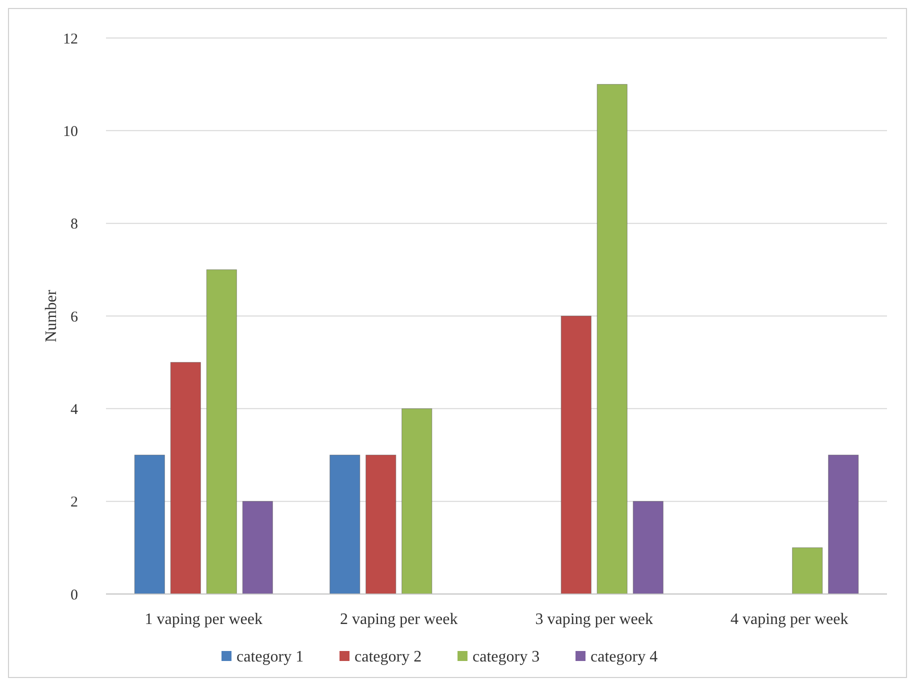  What do you see at coordinates (624, 657) in the screenshot?
I see `legend-label: category 4` at bounding box center [624, 657].